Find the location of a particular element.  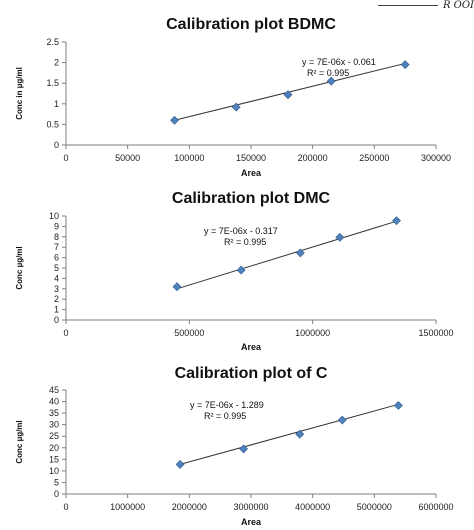

x-tick-label: 2000000 is located at coordinates (189, 507).